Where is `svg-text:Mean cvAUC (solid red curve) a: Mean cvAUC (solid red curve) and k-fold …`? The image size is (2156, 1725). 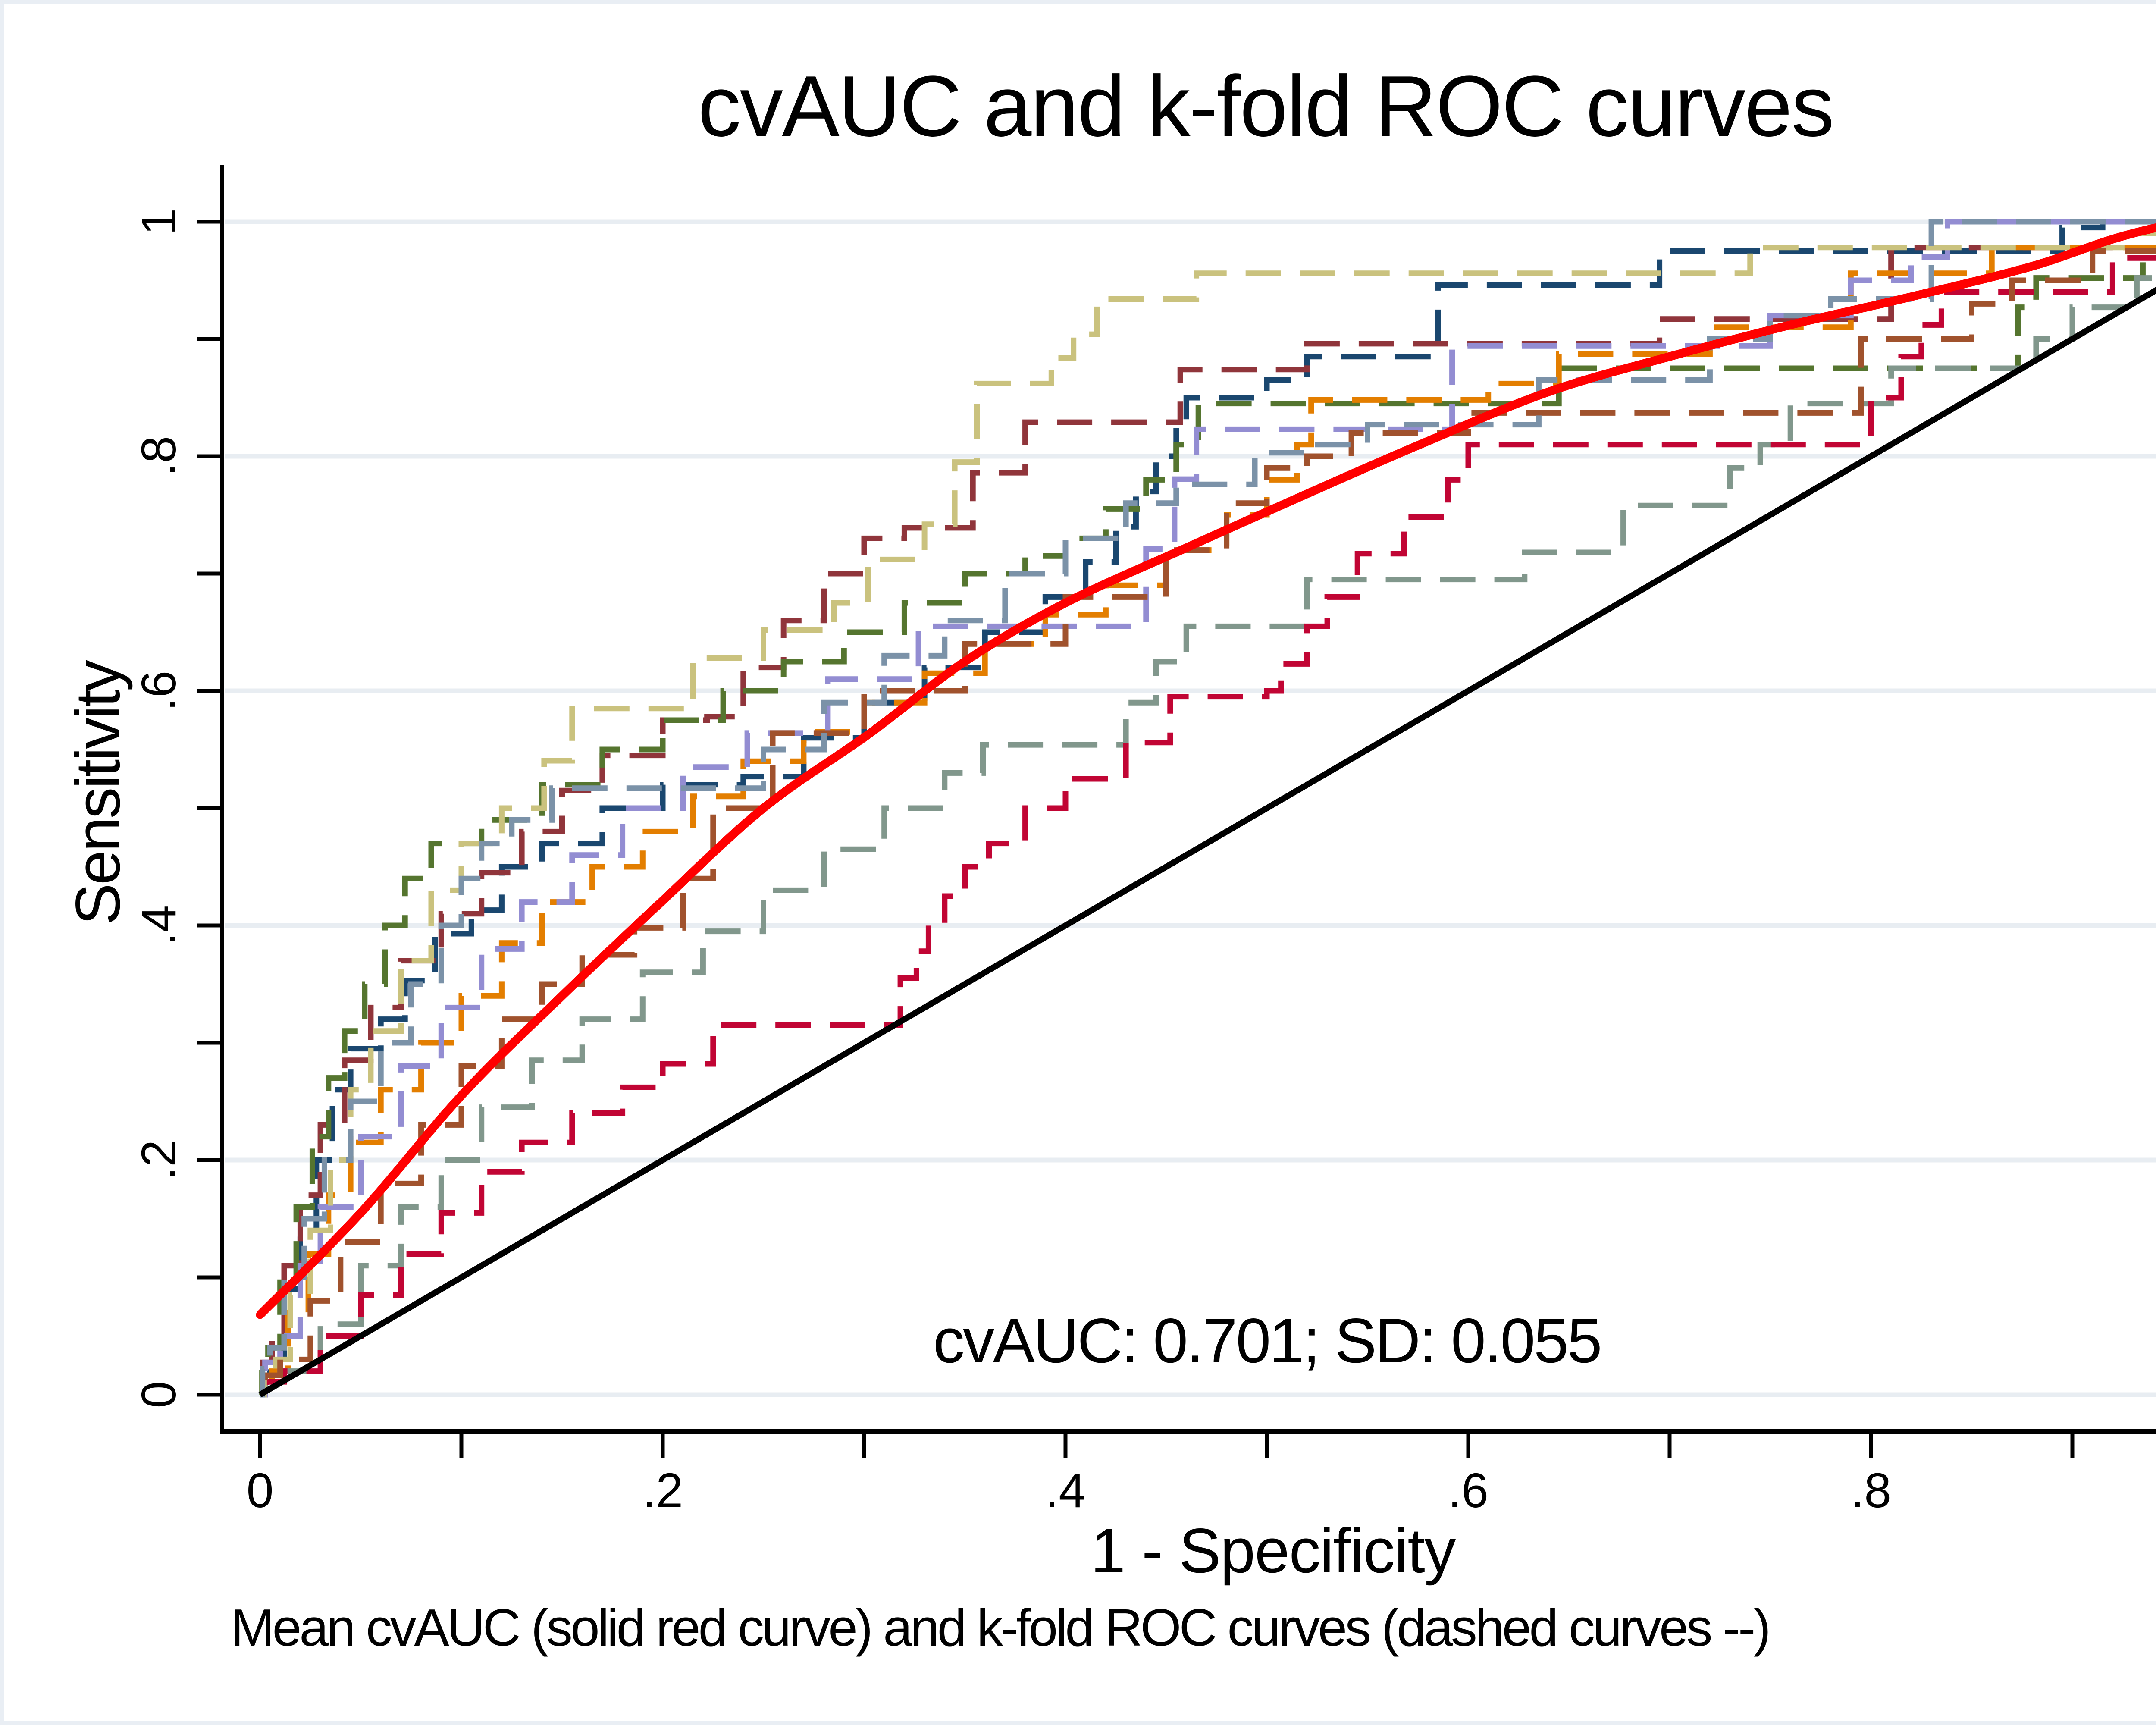 svg-text:Mean cvAUC (solid red curve) a: Mean cvAUC (solid red curve) and k-fold … is located at coordinates (1000, 1628).